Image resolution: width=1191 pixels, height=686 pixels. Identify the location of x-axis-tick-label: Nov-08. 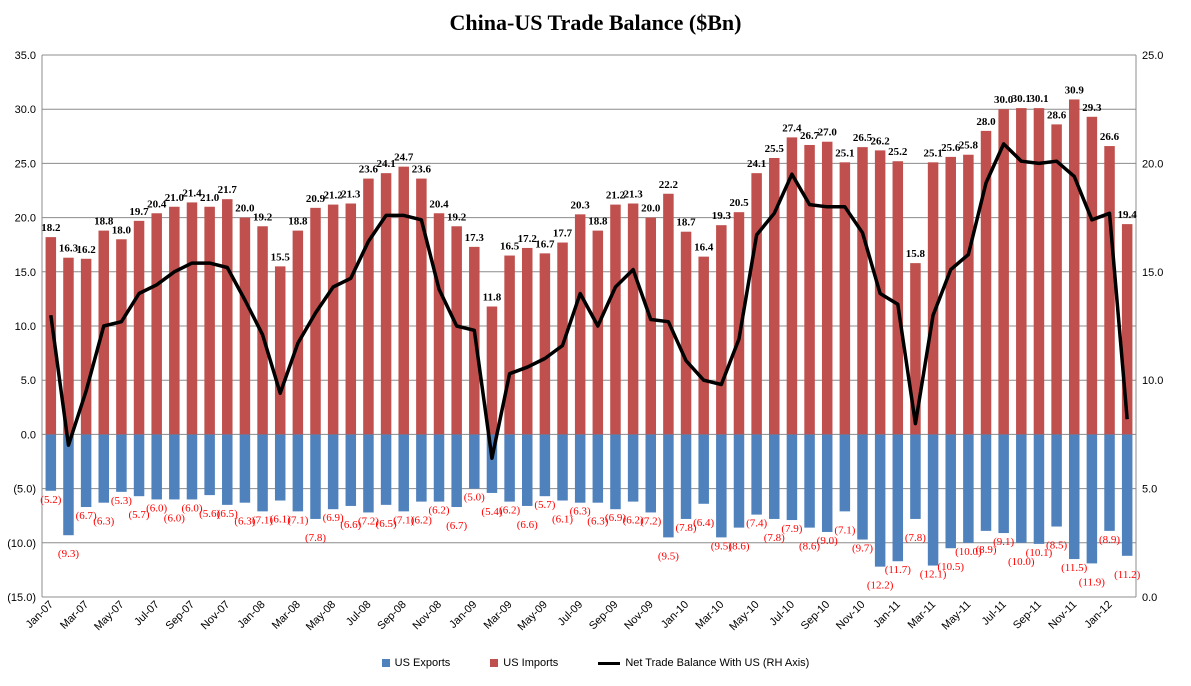
(428, 616).